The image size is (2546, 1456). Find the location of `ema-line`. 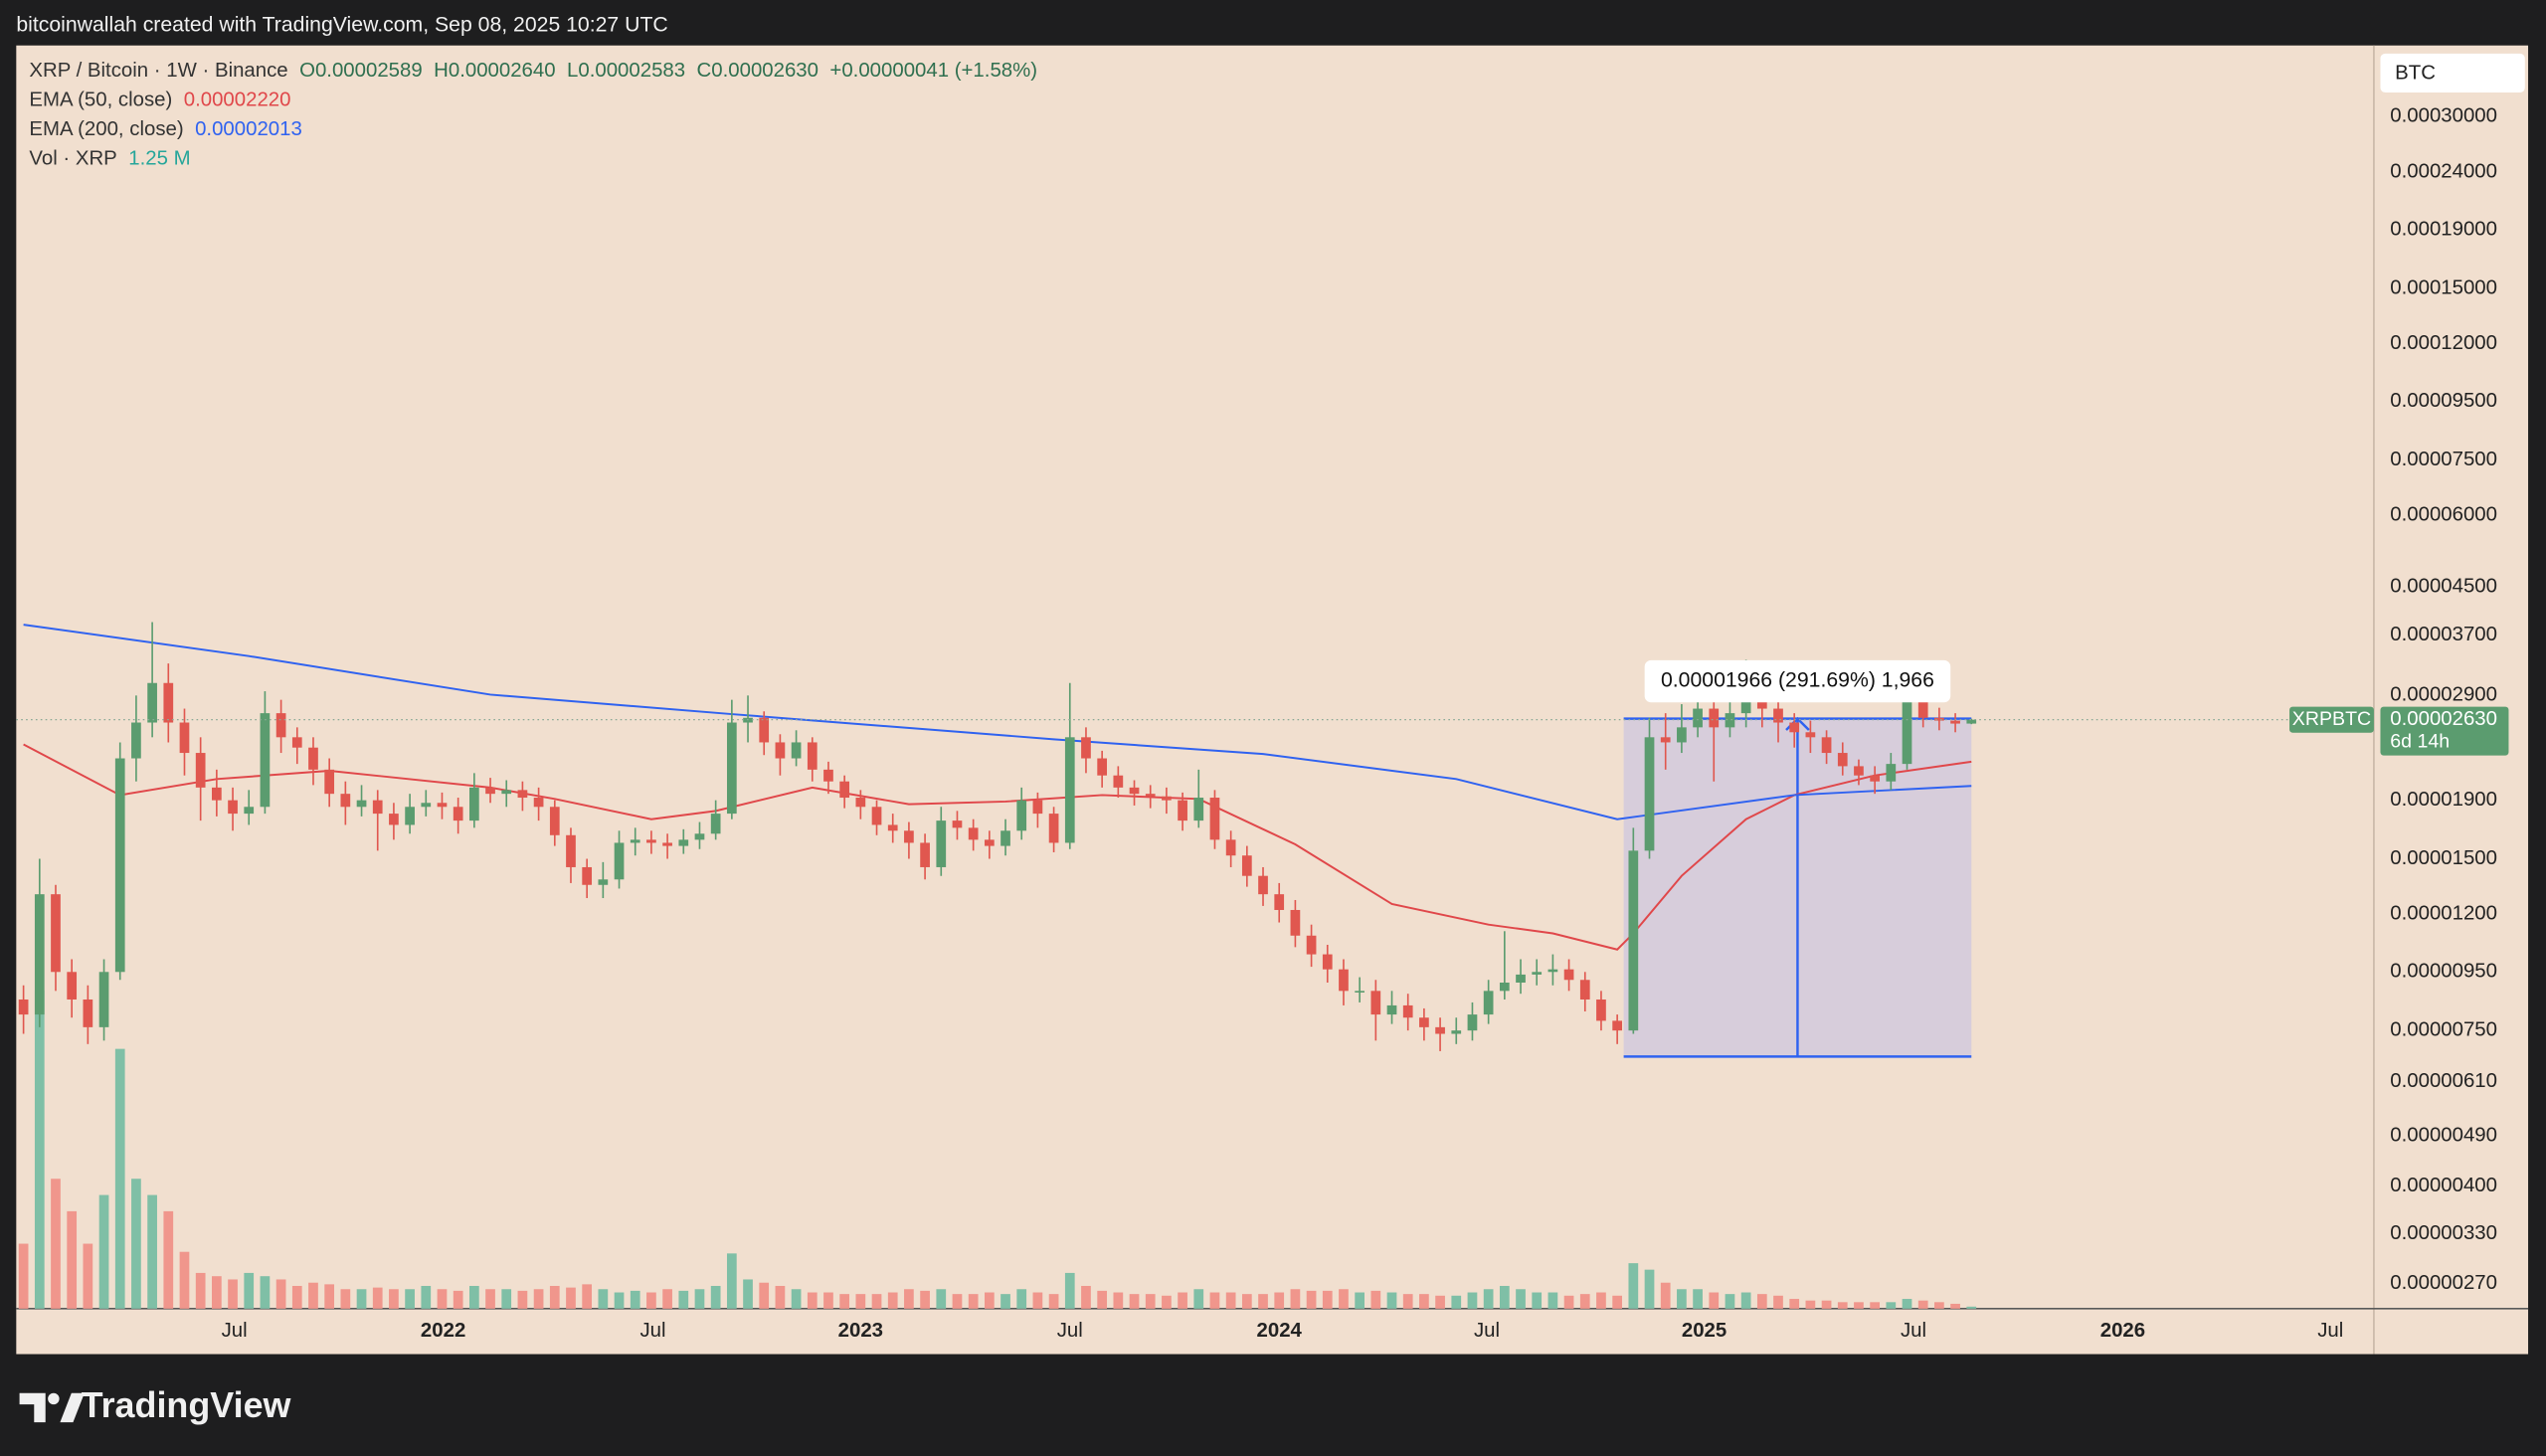

ema-line is located at coordinates (997, 722).